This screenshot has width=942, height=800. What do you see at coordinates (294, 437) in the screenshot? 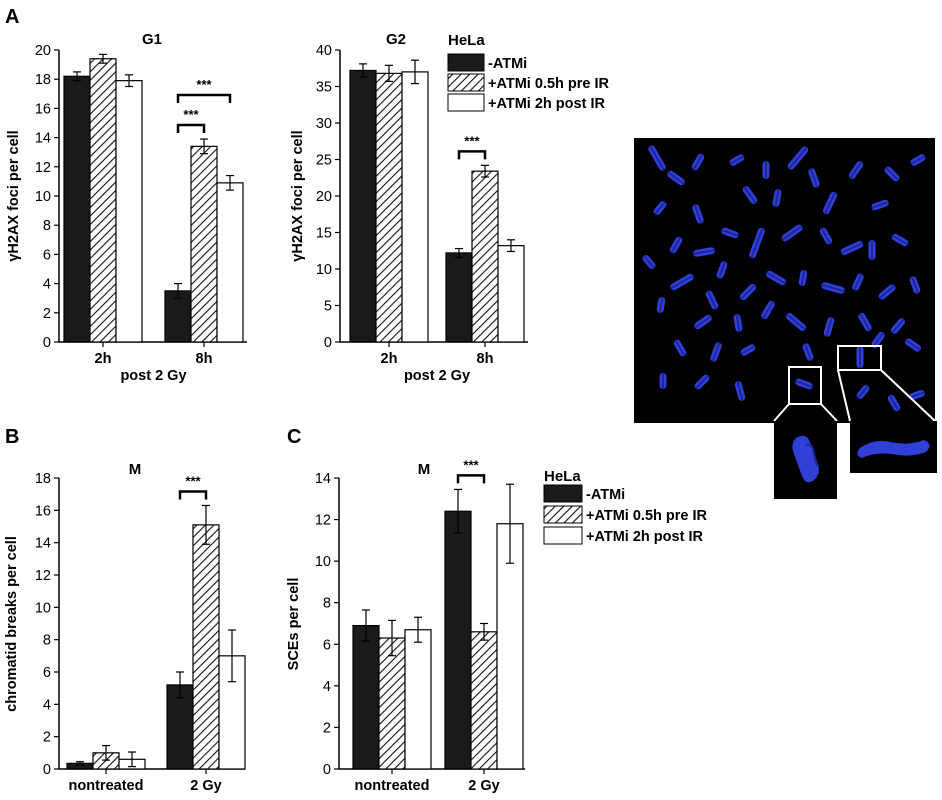
I see `panel-letter-c: C` at bounding box center [294, 437].